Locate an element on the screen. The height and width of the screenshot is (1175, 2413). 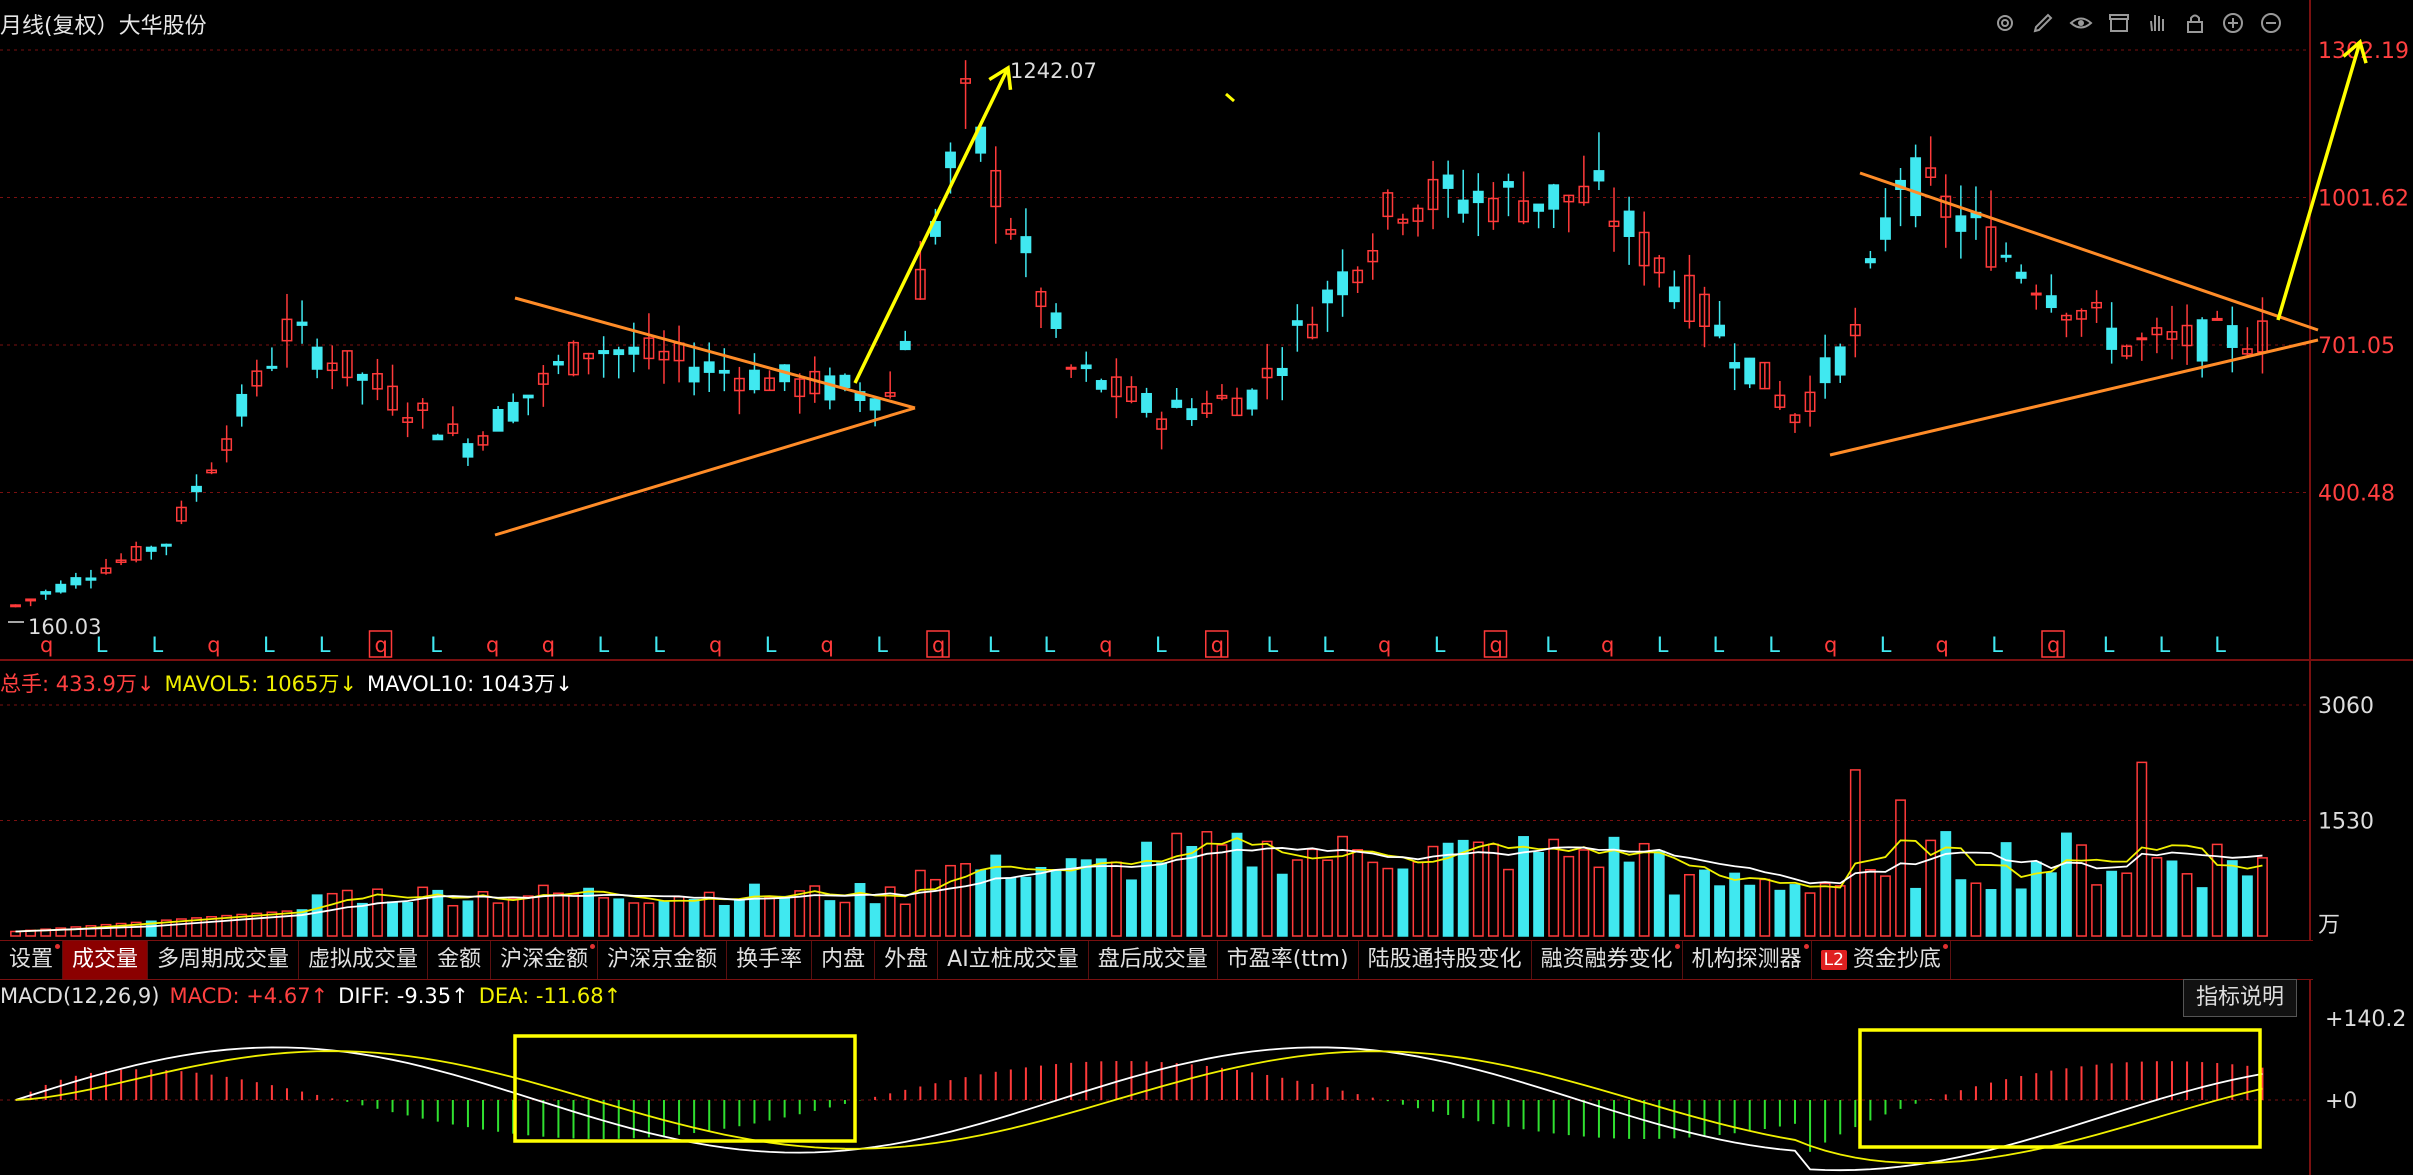
tab-label: 盘后成交量 is located at coordinates (1152, 959).